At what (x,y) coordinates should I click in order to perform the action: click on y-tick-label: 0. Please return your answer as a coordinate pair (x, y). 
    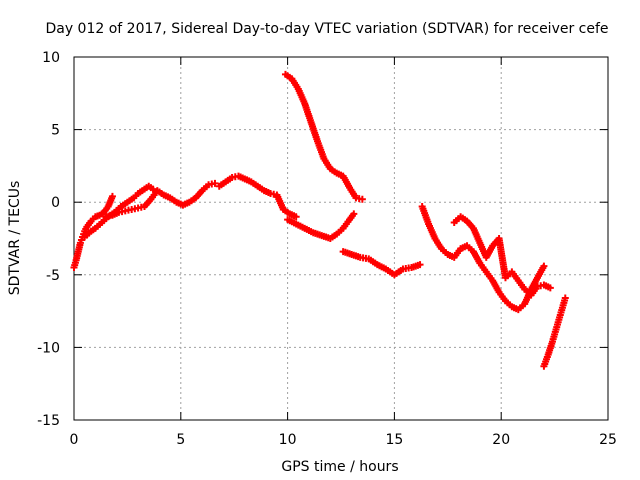
    Looking at the image, I should click on (55, 203).